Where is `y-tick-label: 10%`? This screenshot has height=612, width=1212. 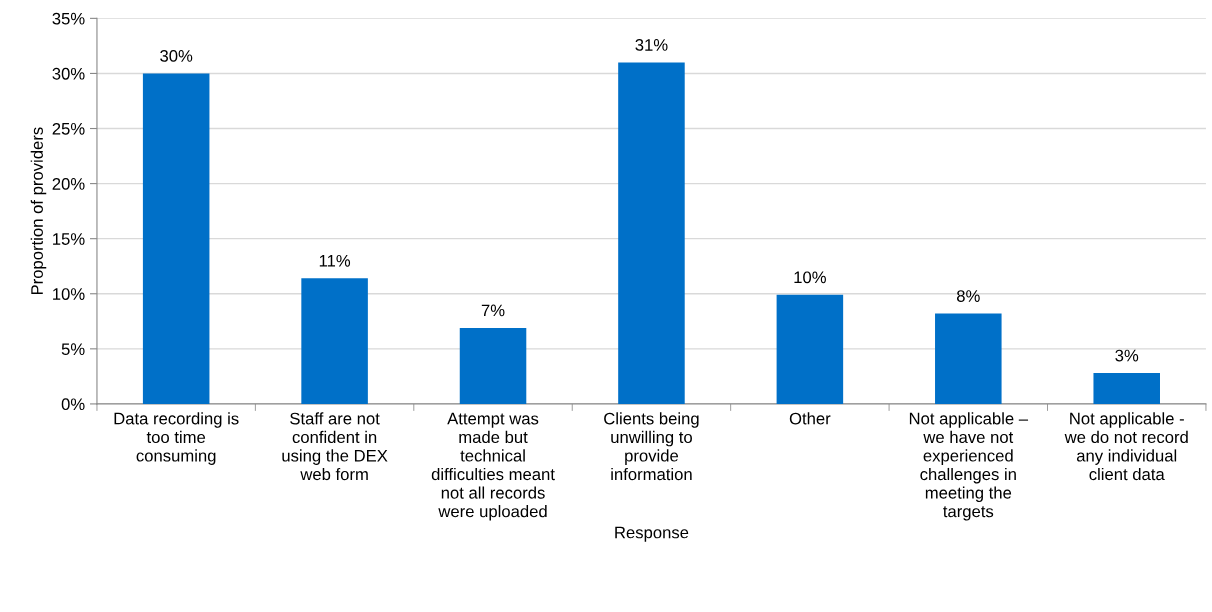 y-tick-label: 10% is located at coordinates (69, 294).